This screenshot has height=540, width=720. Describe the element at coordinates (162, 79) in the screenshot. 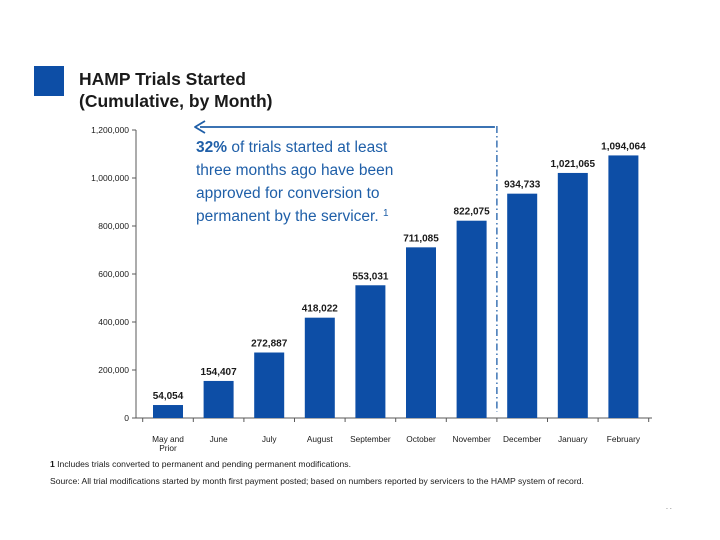

I see `chart-title-line-1: HAMP Trials Started` at that location.